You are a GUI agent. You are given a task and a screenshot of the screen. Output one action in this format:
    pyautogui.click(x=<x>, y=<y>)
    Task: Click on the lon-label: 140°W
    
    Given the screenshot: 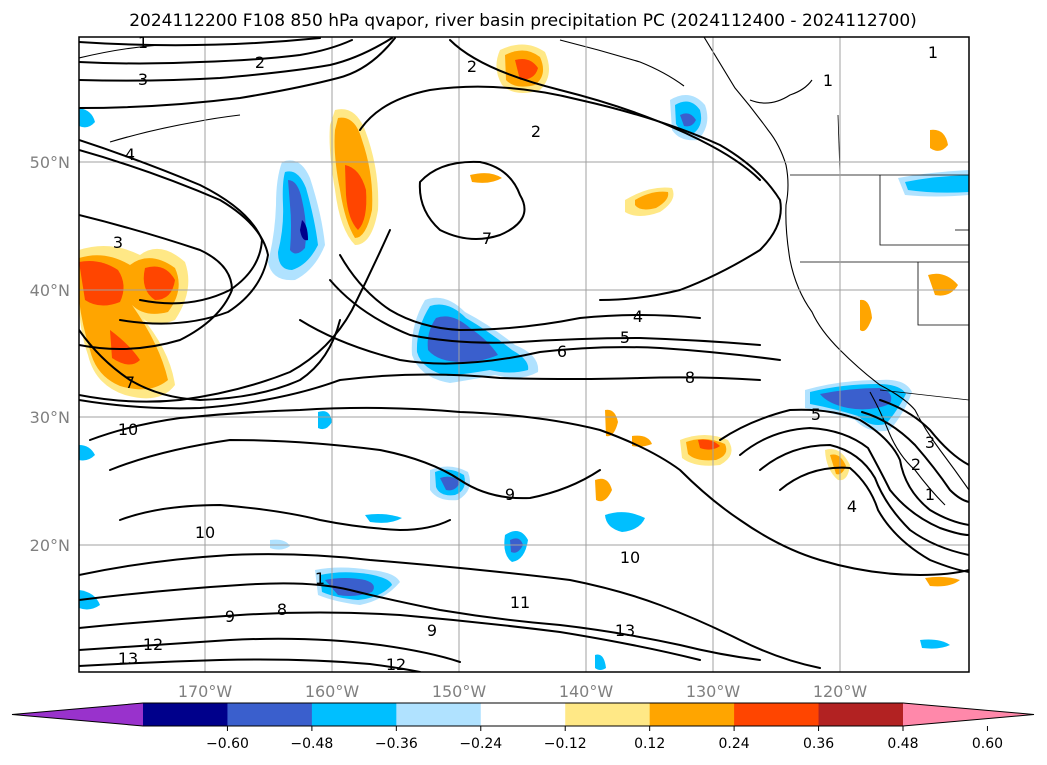 What is the action you would take?
    pyautogui.click(x=586, y=691)
    